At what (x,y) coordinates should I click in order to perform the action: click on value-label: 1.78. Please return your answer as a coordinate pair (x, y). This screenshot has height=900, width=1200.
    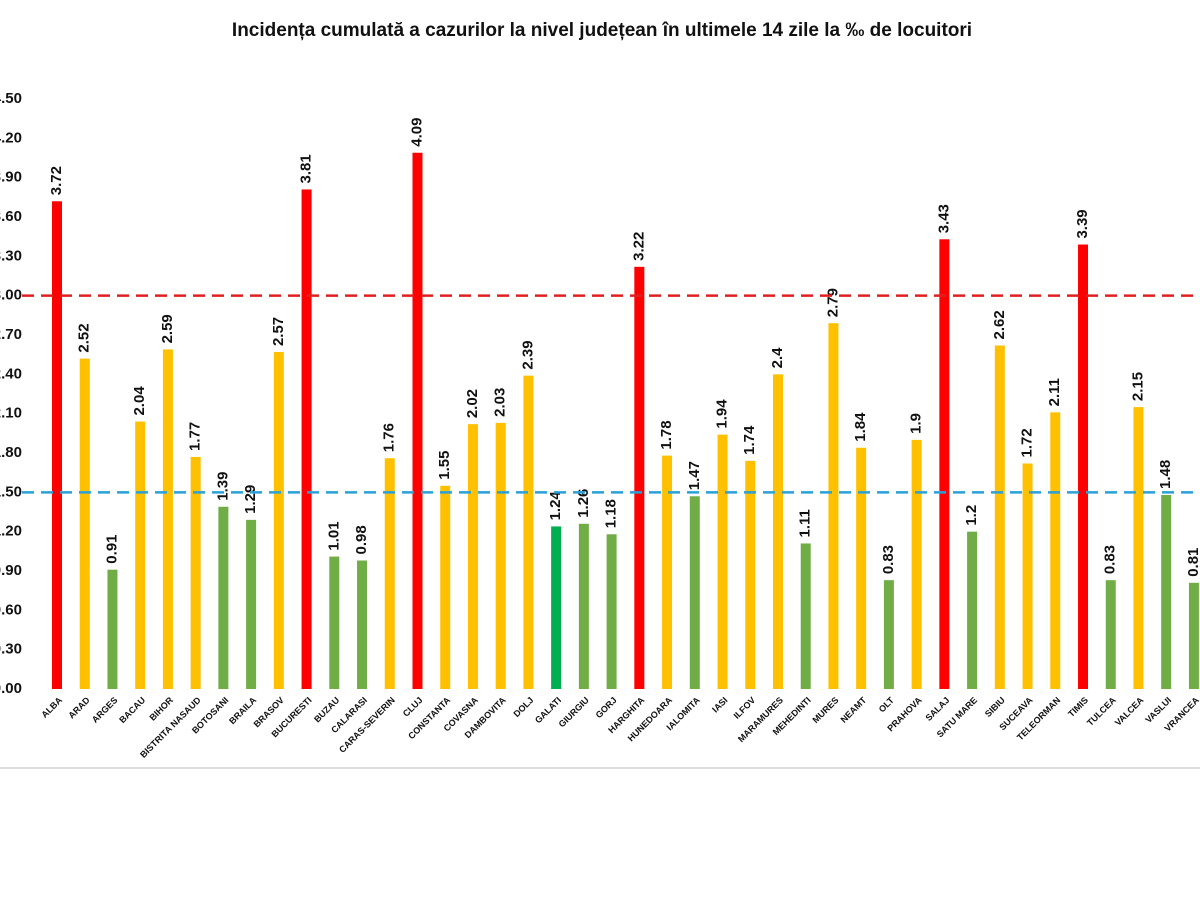
    Looking at the image, I should click on (666, 434).